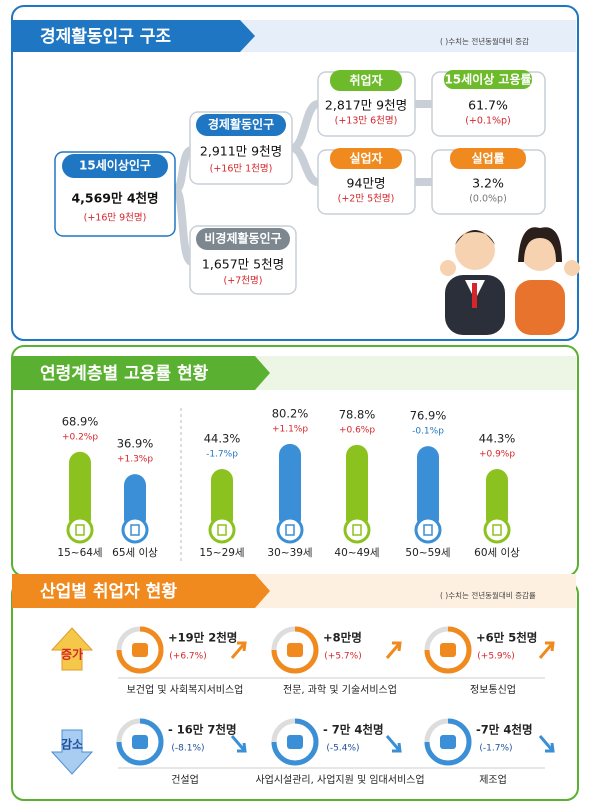 The width and height of the screenshot is (590, 805). I want to click on age-label: 65세 이상, so click(135, 553).